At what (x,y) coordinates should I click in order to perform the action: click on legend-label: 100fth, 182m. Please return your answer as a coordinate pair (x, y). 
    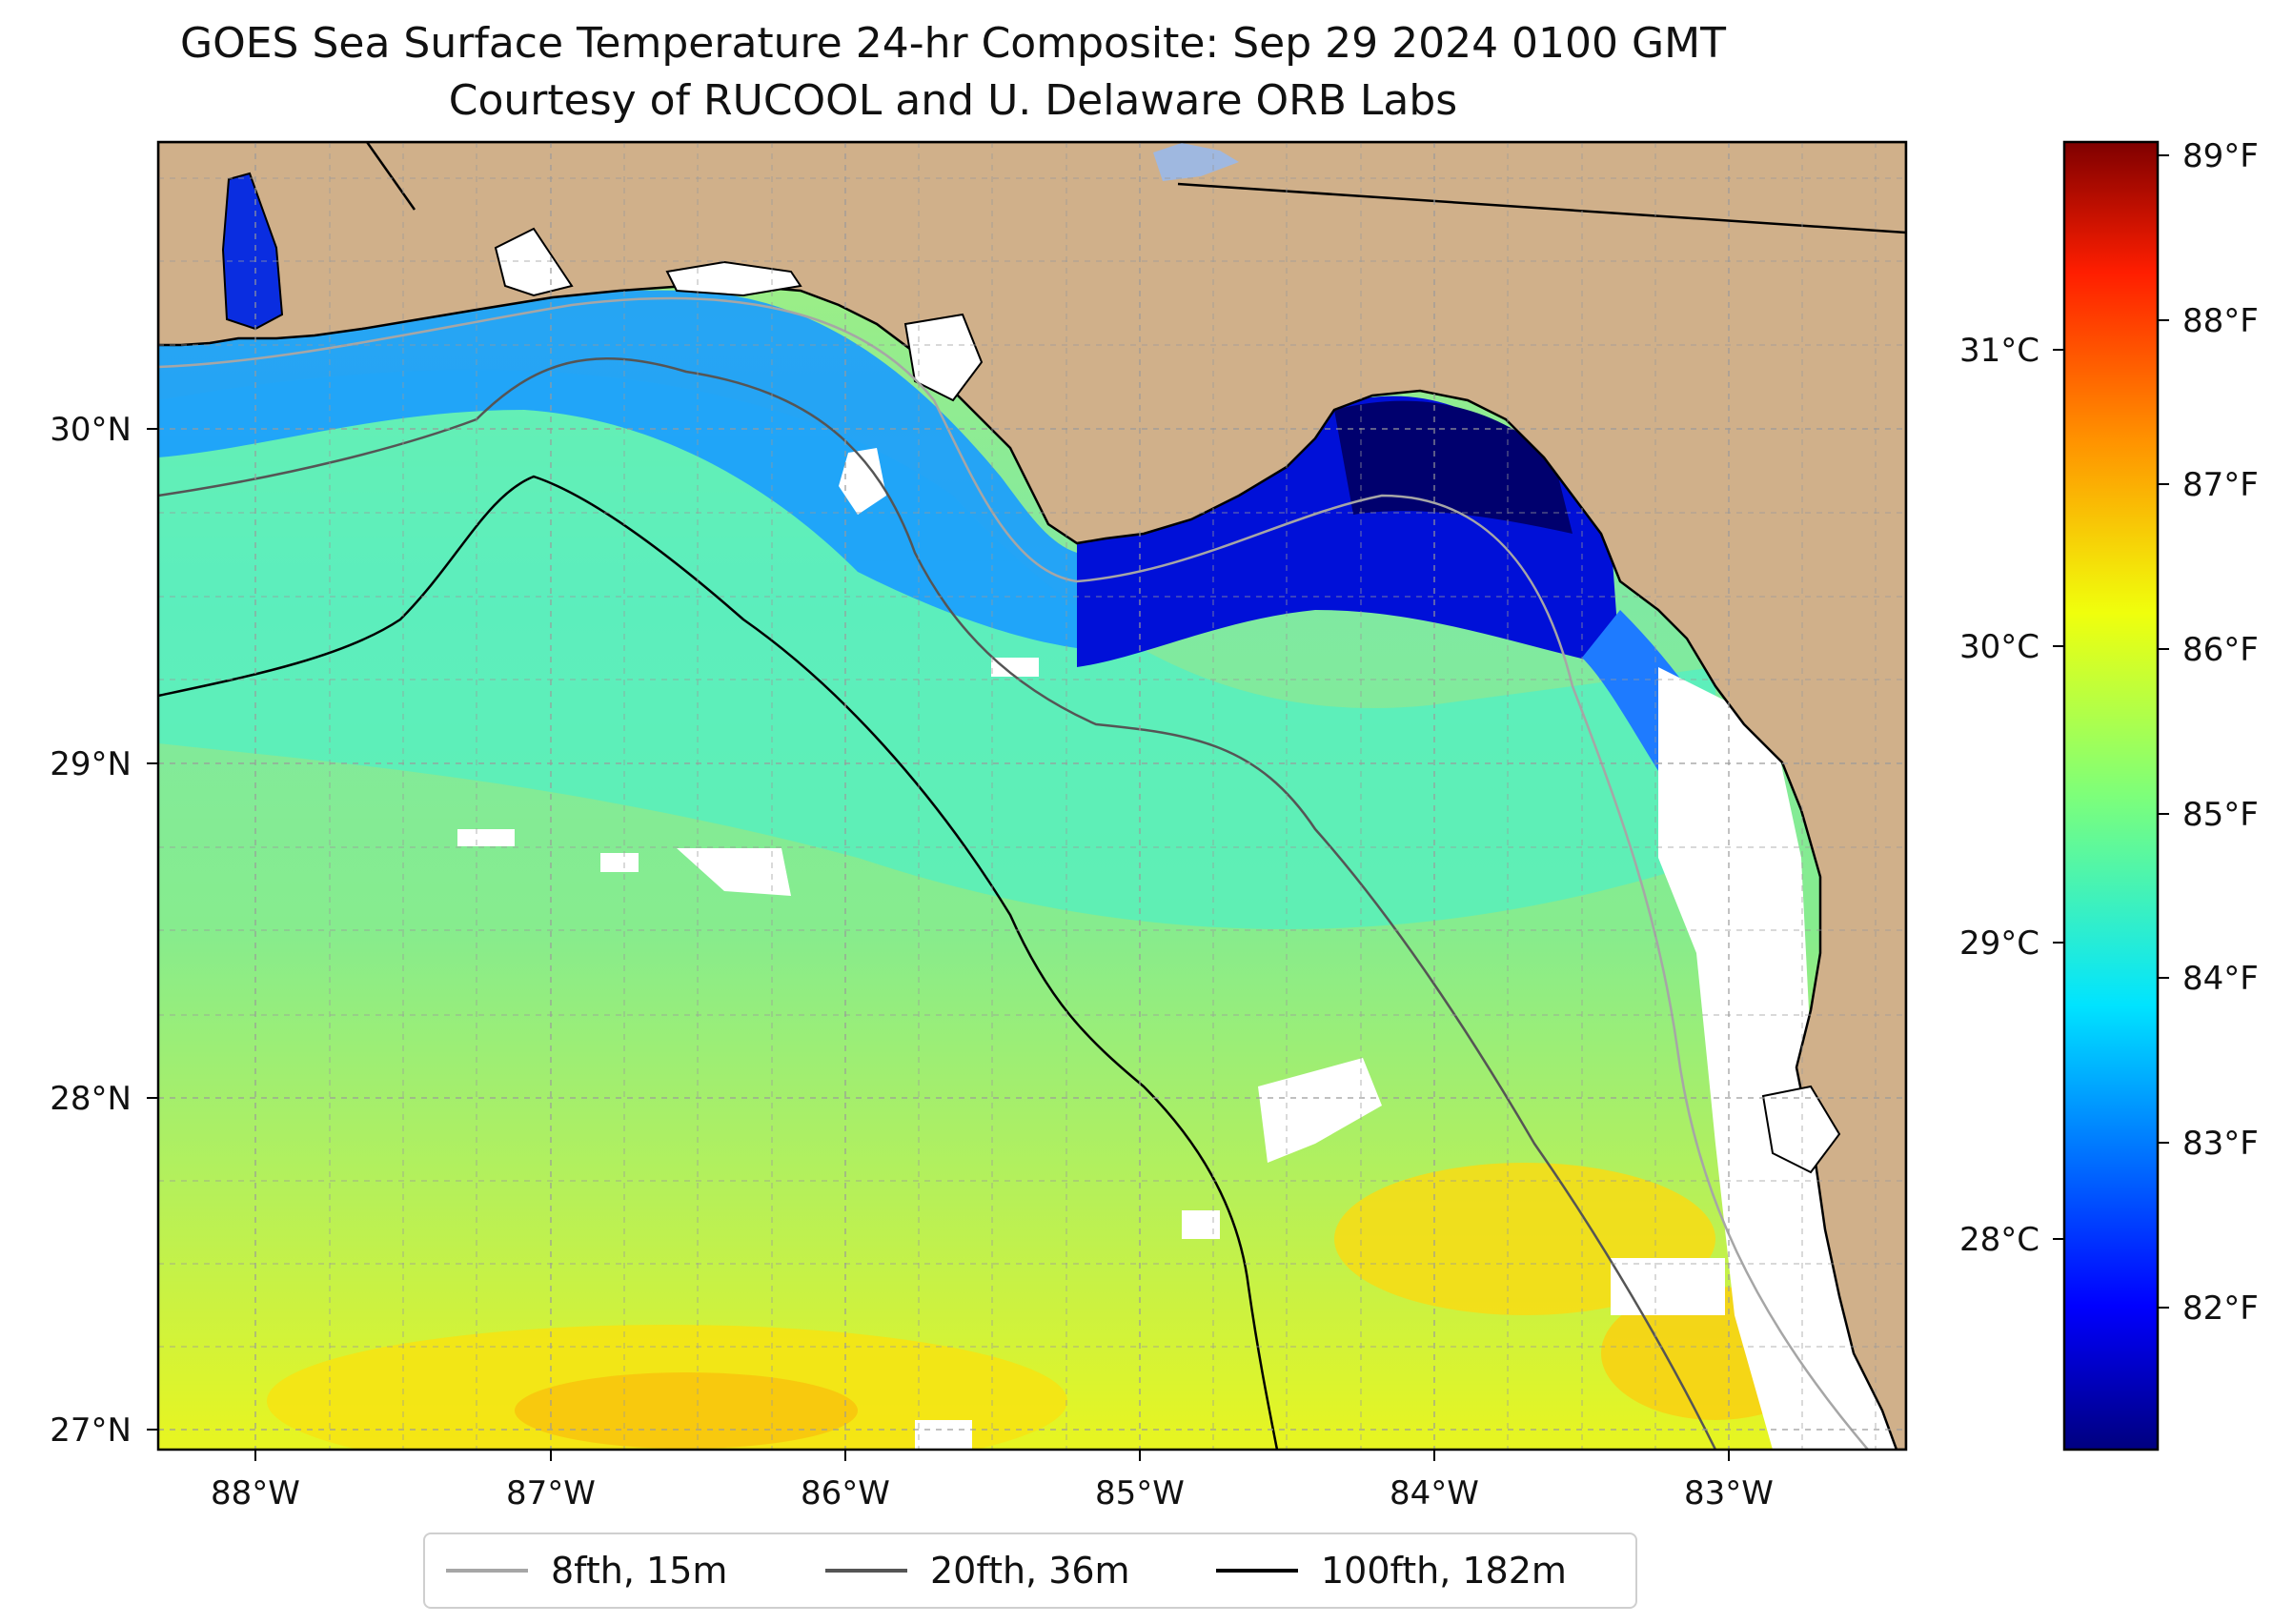
    Looking at the image, I should click on (1444, 1571).